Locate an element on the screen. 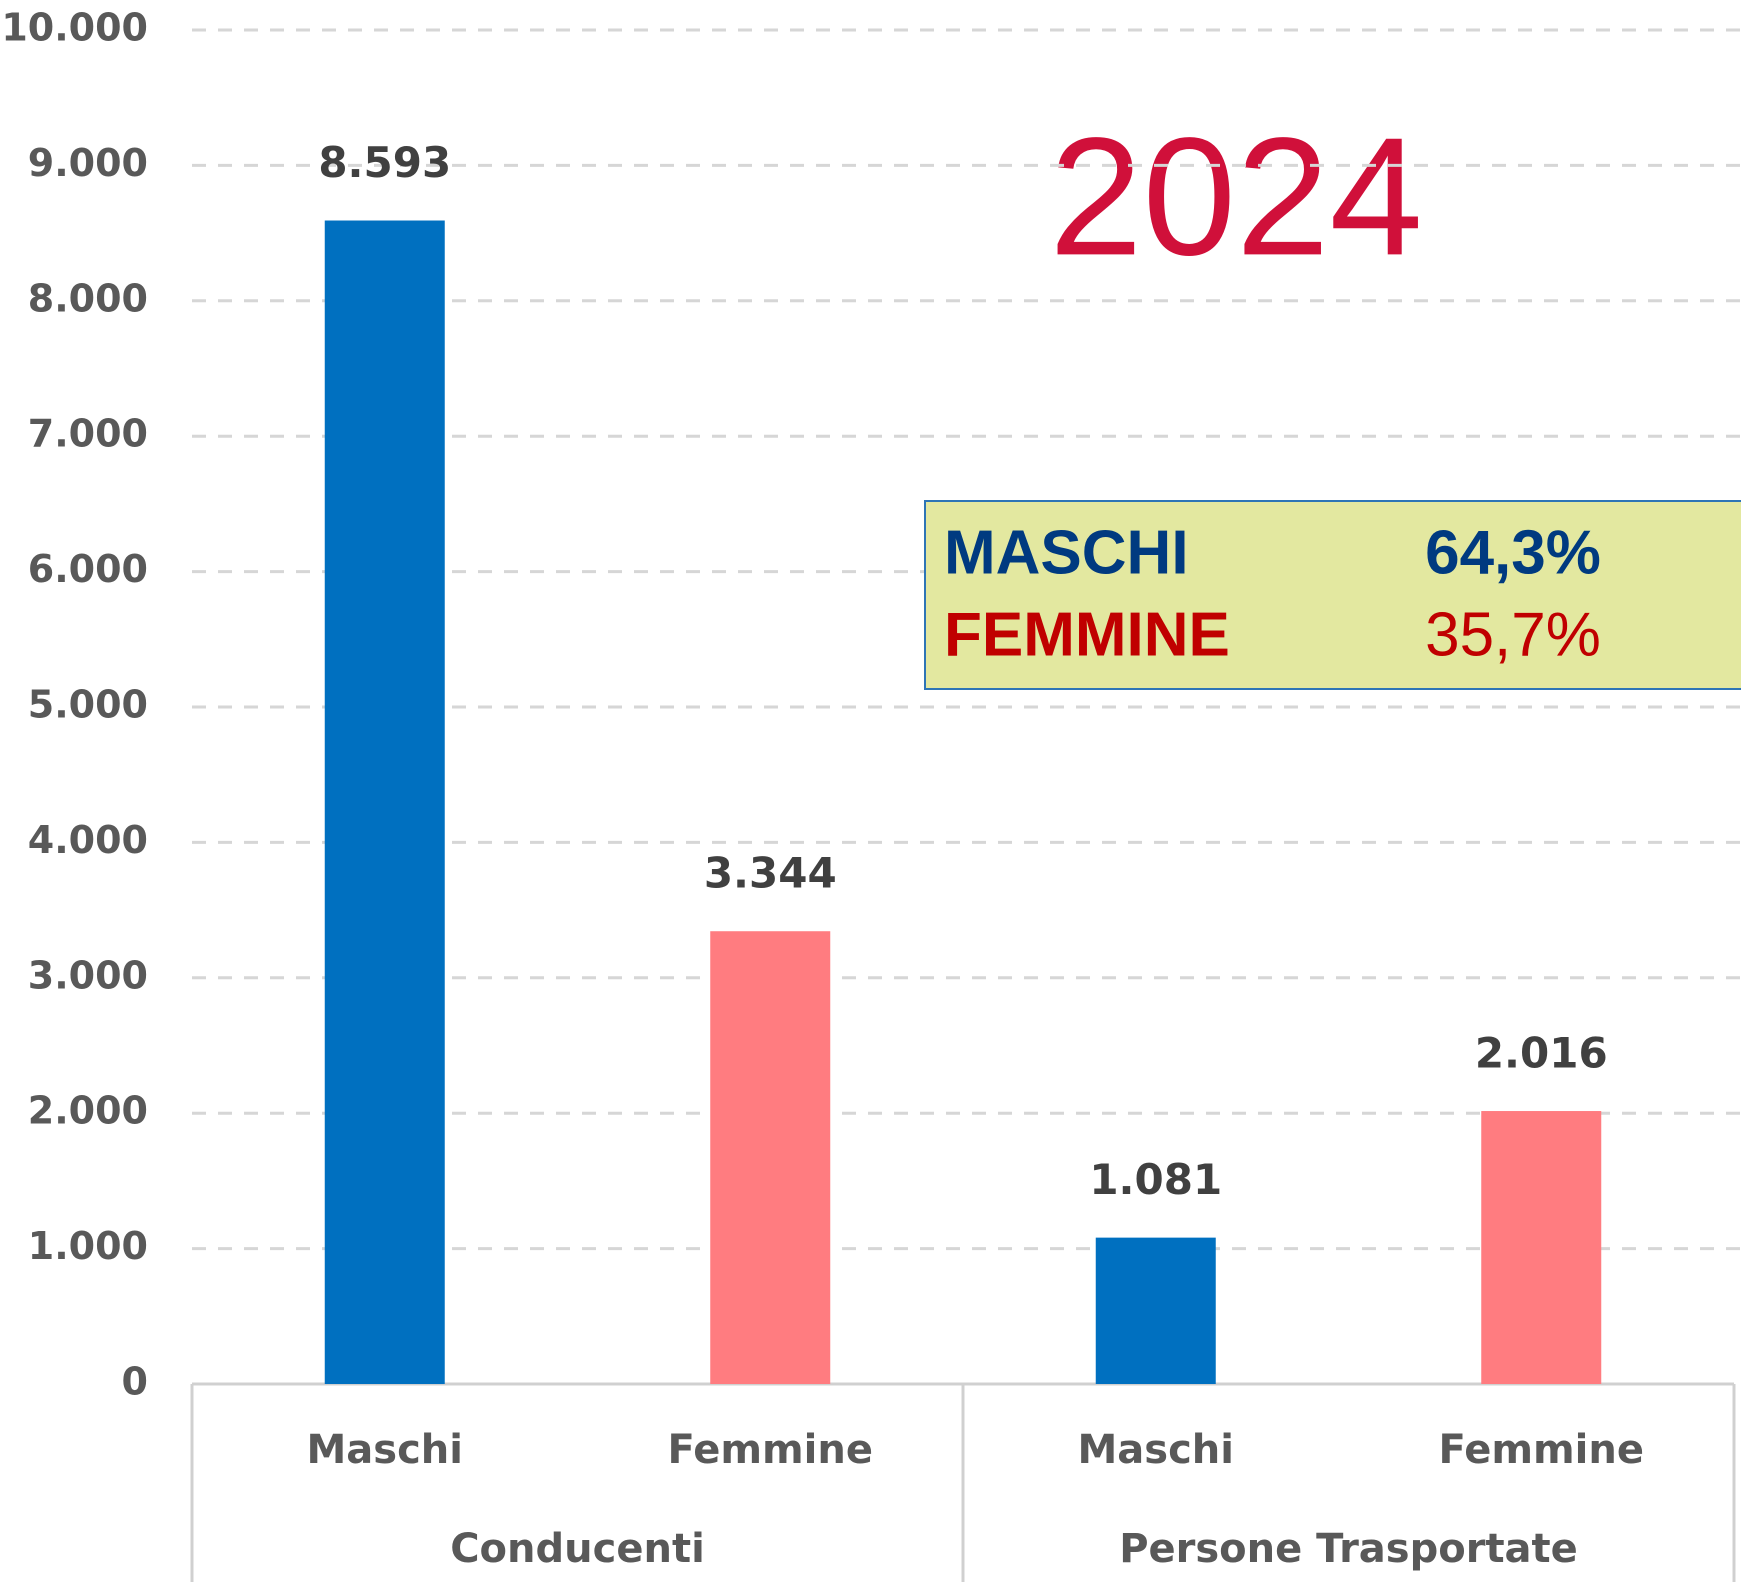  summary-box is located at coordinates (1332, 595).